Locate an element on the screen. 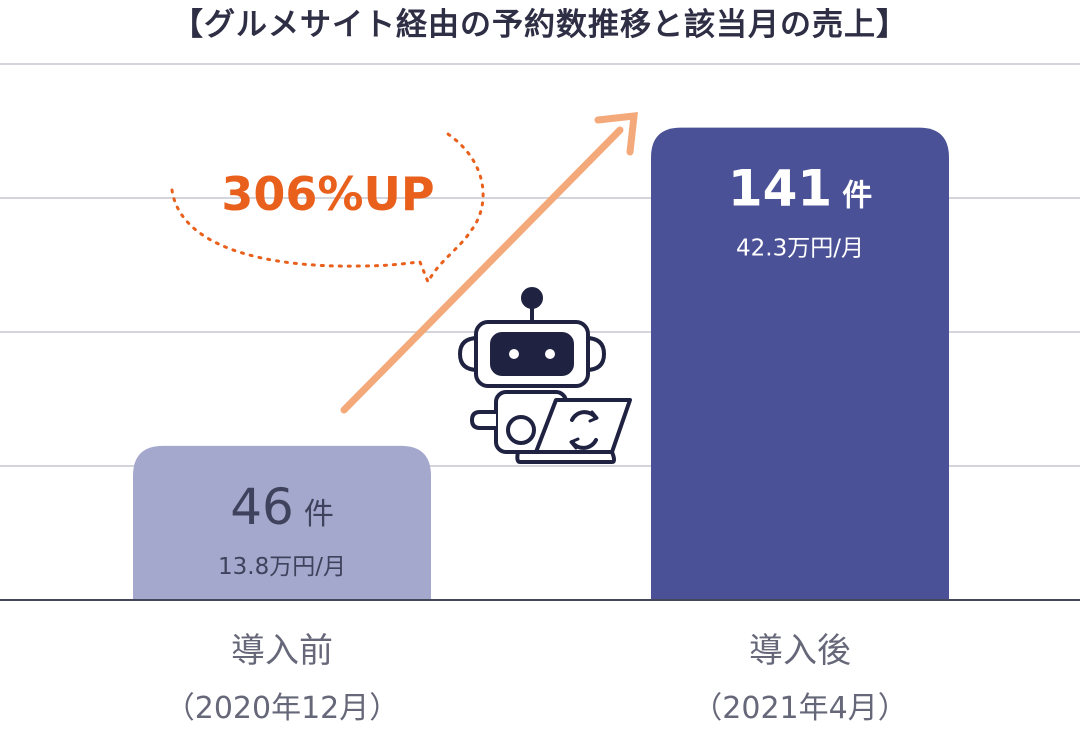  robot-hand is located at coordinates (521, 430).